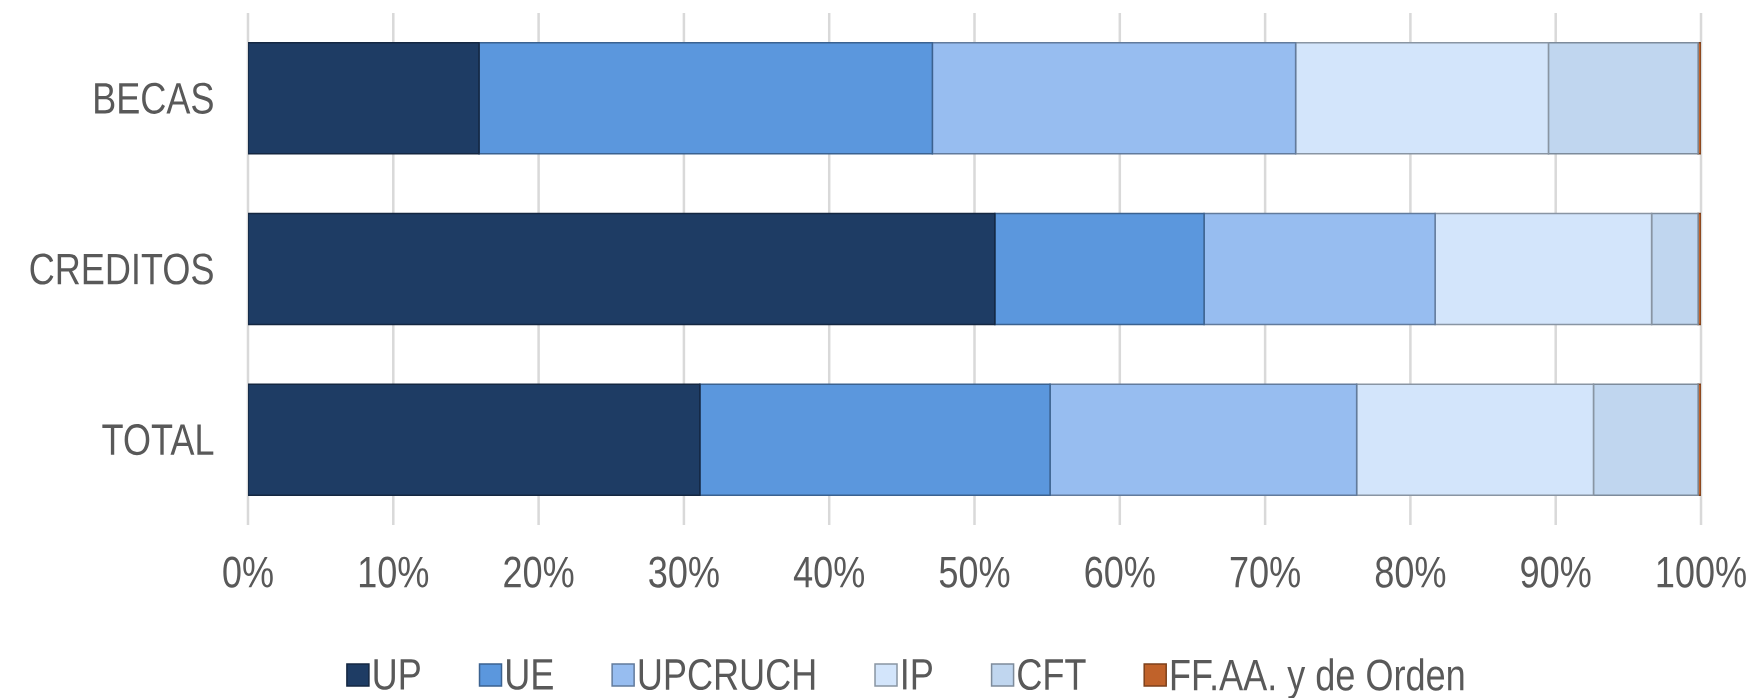  Describe the element at coordinates (1120, 572) in the screenshot. I see `x-tick-label: 60%` at that location.